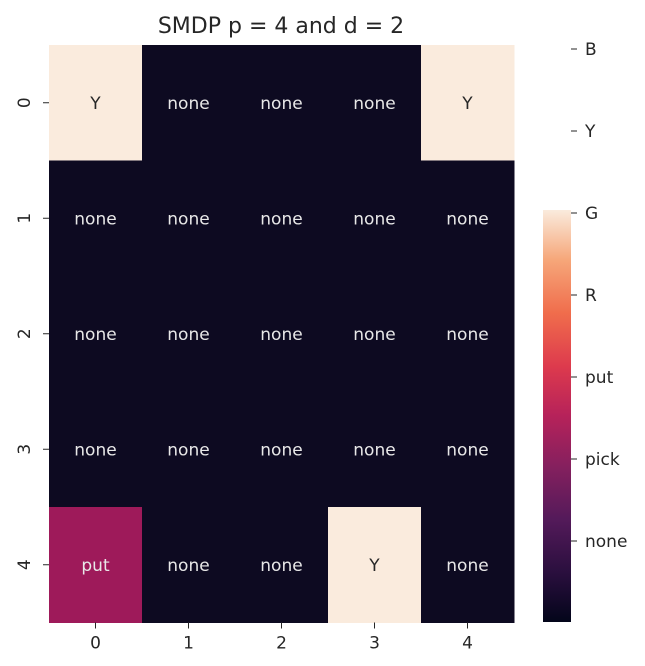 The image size is (645, 666). I want to click on x-tick-label: 0, so click(95, 644).